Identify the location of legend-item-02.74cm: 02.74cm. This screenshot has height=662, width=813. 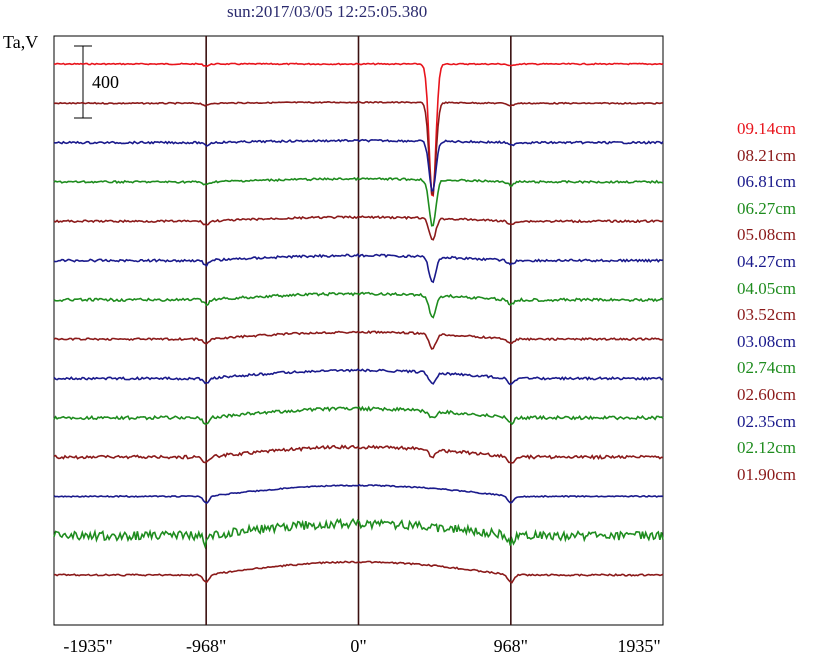
(767, 368).